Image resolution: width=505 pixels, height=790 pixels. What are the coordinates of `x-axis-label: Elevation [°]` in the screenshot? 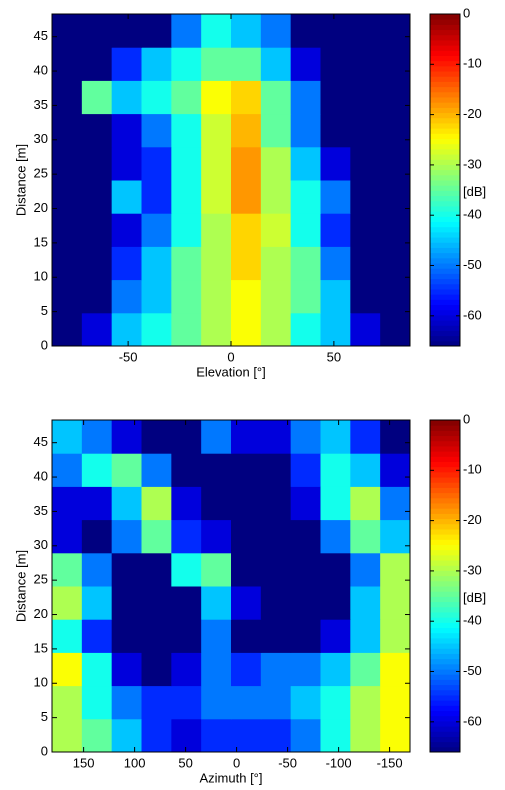 It's located at (231, 371).